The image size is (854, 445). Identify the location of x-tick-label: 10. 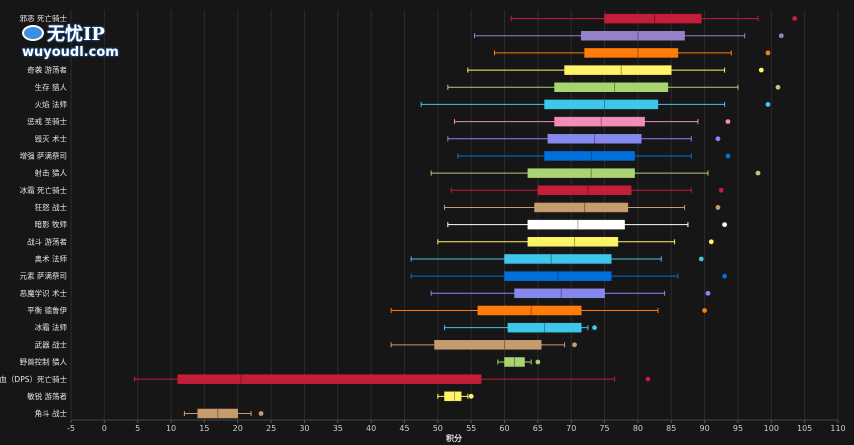
(171, 428).